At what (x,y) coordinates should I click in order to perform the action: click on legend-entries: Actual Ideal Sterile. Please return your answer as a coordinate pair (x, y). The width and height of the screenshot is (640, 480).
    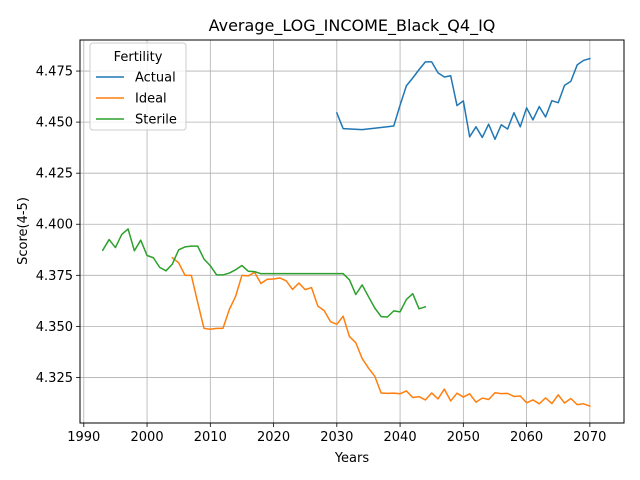
    Looking at the image, I should click on (136, 99).